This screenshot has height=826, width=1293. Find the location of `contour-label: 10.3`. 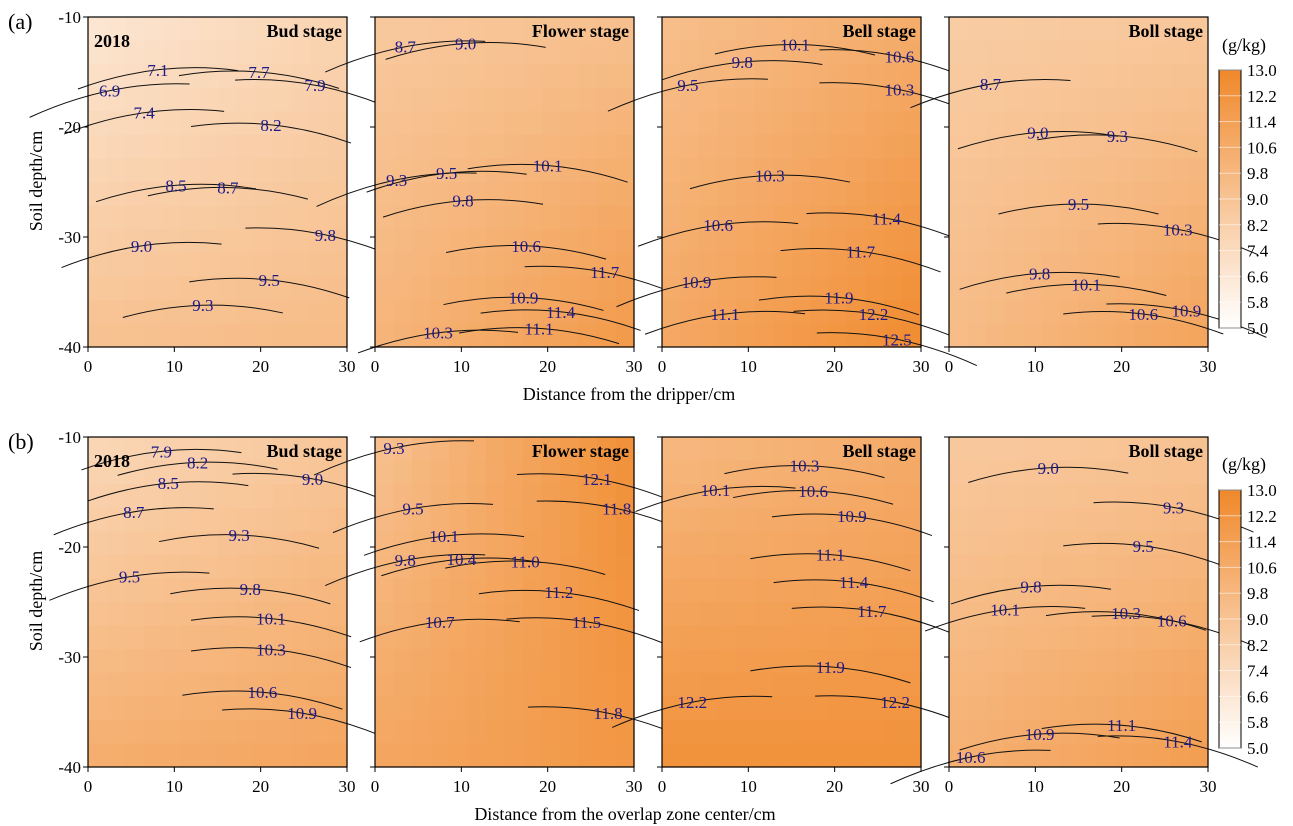

contour-label: 10.3 is located at coordinates (770, 175).